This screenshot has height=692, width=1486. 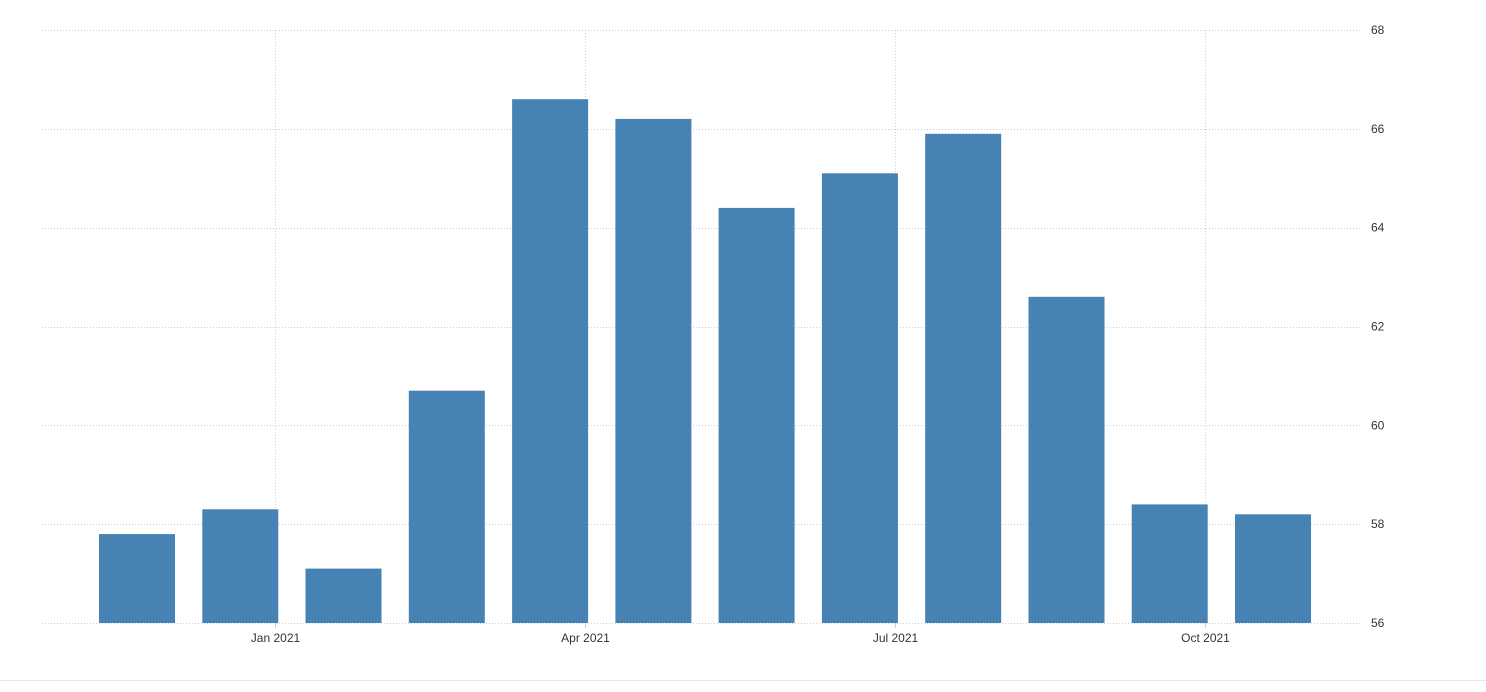 I want to click on bar-jan-2021, so click(x=343, y=595).